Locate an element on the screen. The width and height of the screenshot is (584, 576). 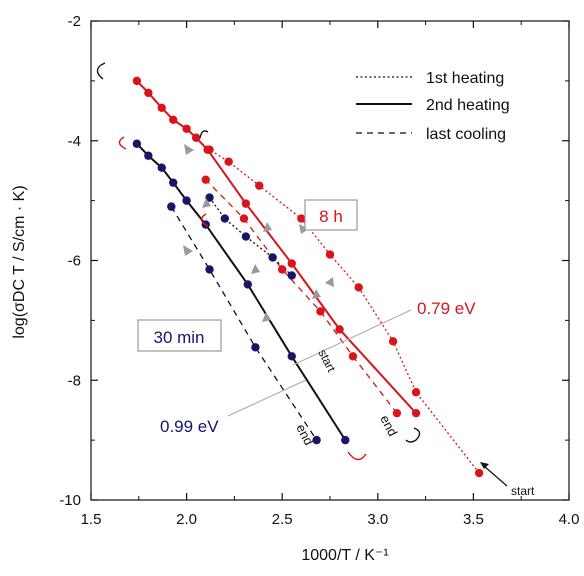
direction-arrows is located at coordinates (258, 233).